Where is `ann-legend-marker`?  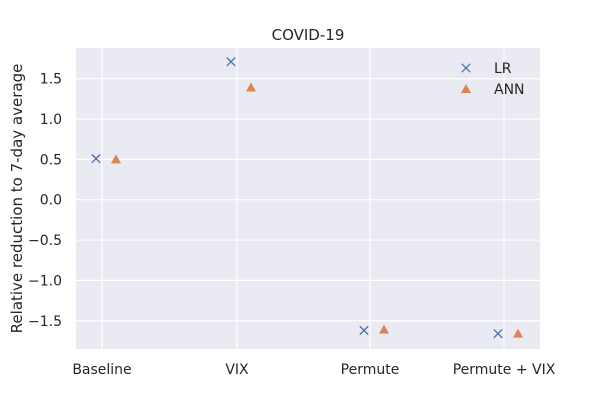 ann-legend-marker is located at coordinates (466, 88).